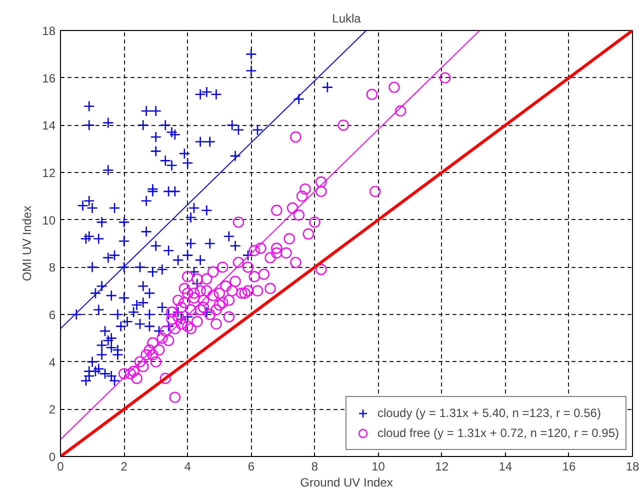 This screenshot has width=644, height=501. What do you see at coordinates (498, 433) in the screenshot?
I see `legend-label: cloud free (y = 1.31x + 0.72, n =120, r = 0.95)` at bounding box center [498, 433].